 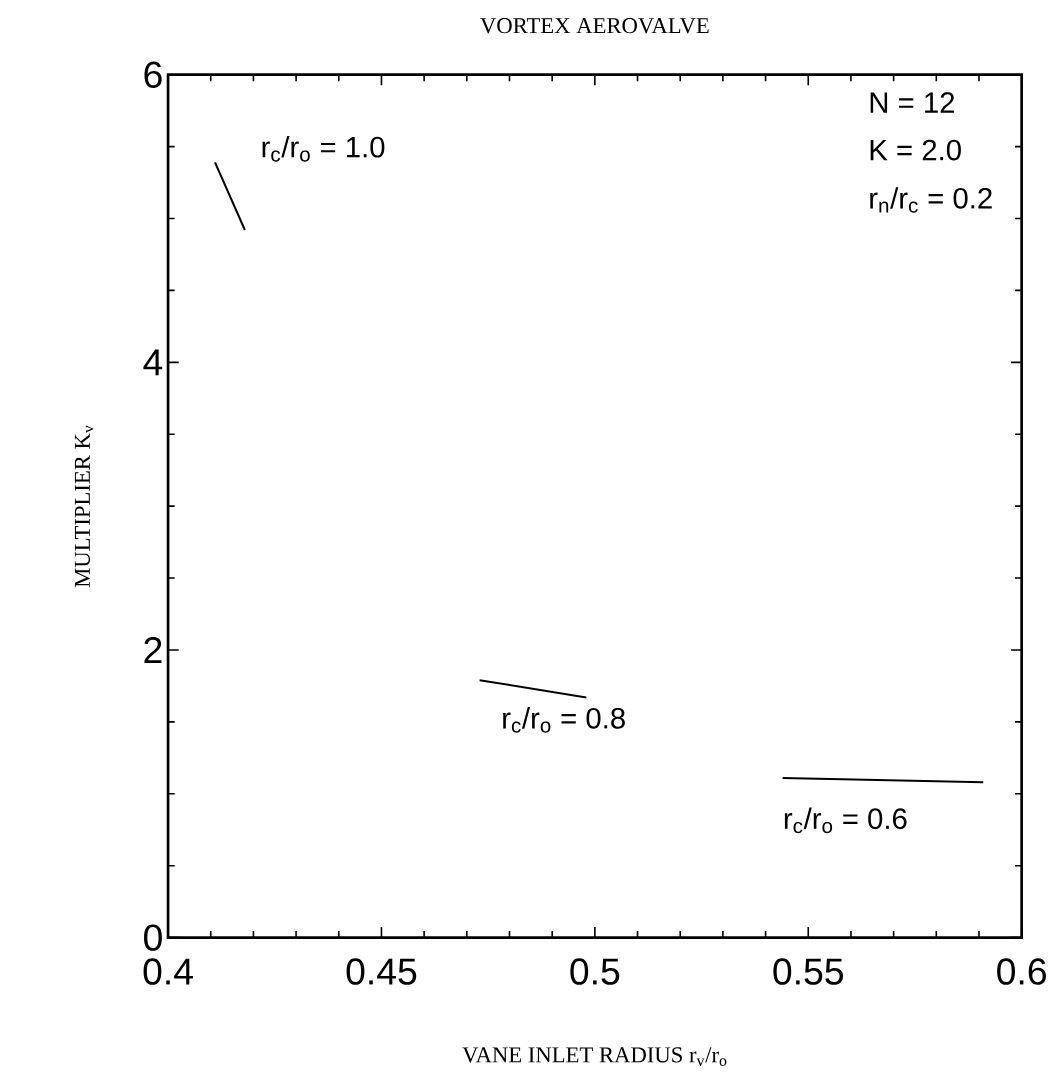 I want to click on annotation: N = 12, so click(x=912, y=102).